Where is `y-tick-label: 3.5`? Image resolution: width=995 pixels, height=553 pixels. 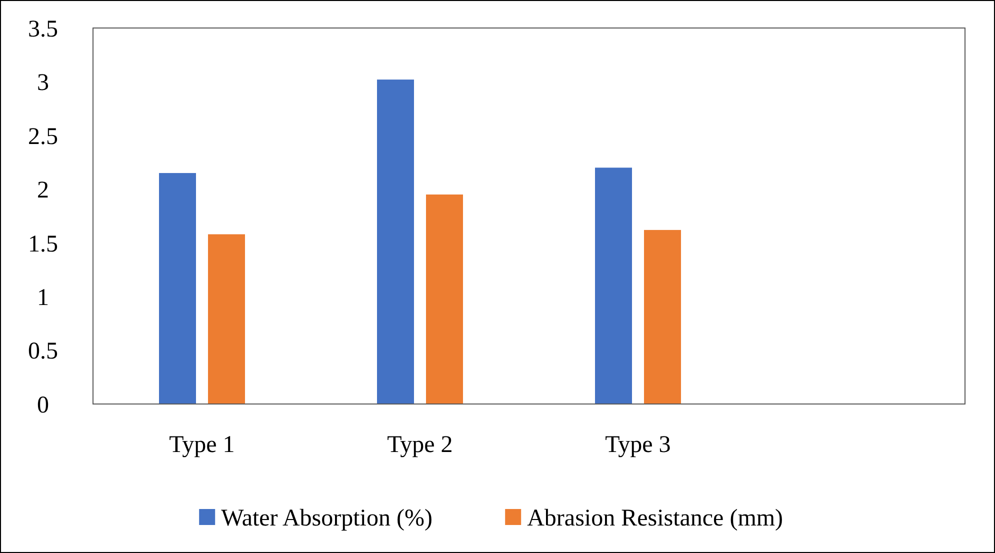
y-tick-label: 3.5 is located at coordinates (43, 29).